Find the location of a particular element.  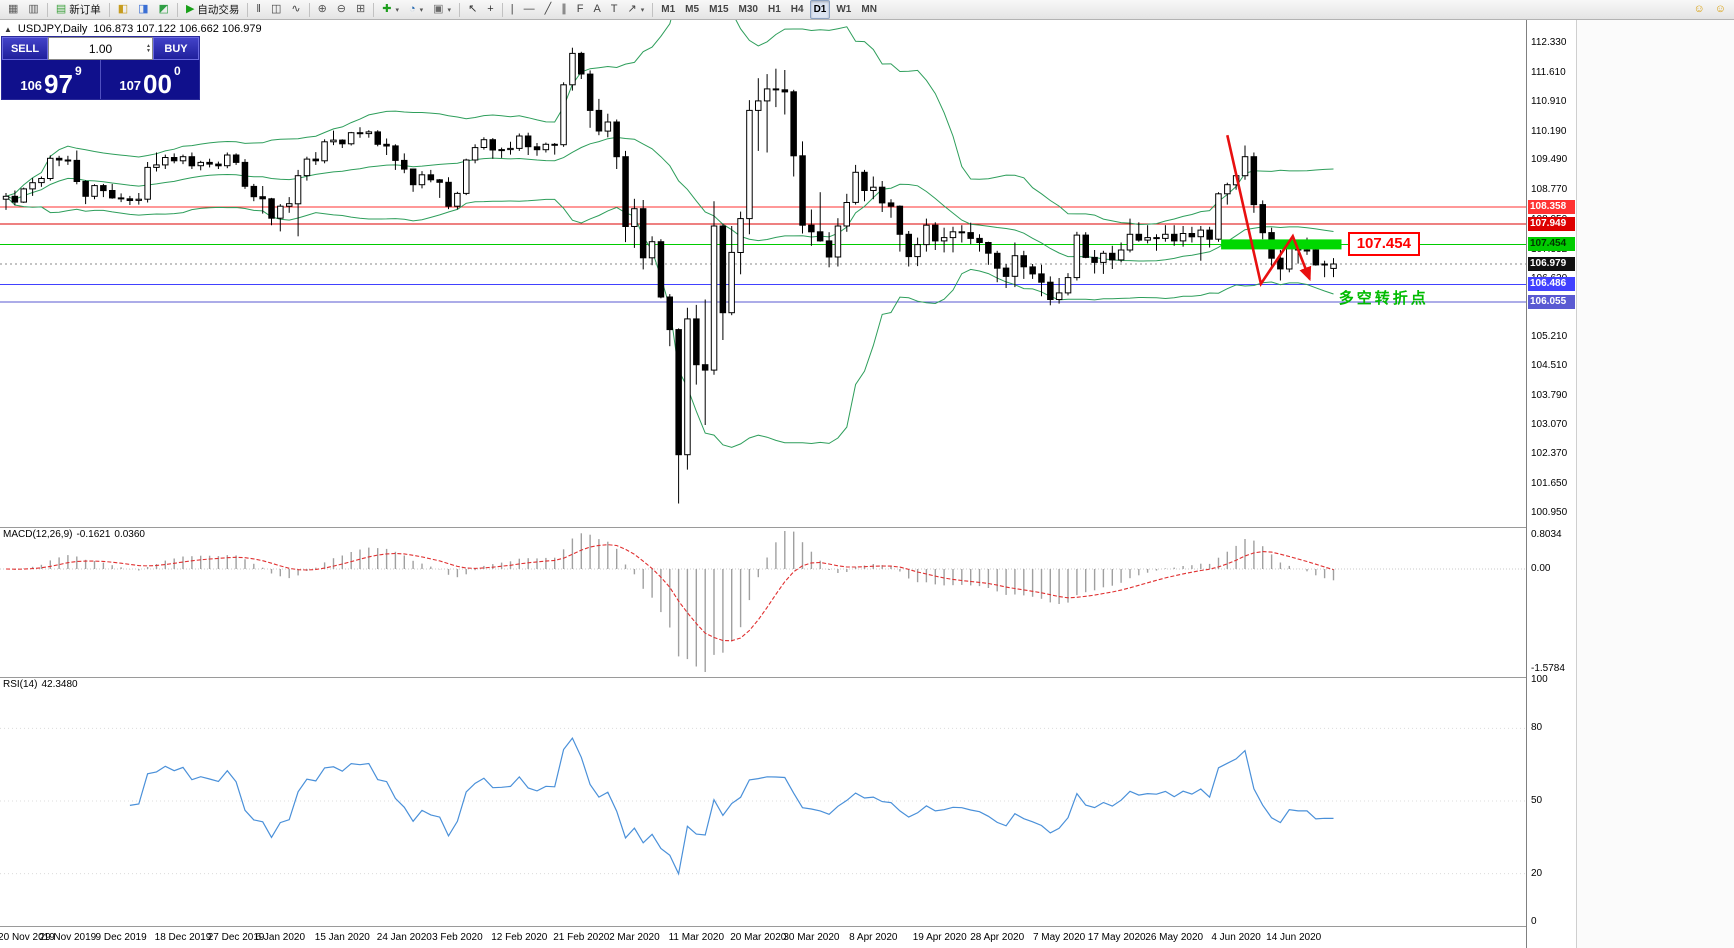

lot-decrease-button: ▼ is located at coordinates (148, 50).